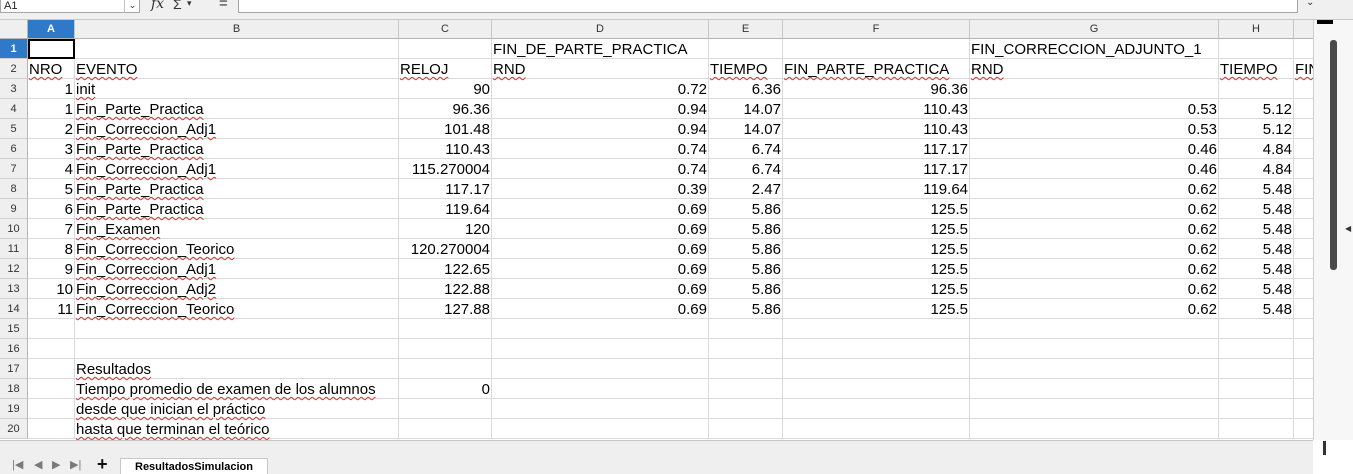 This screenshot has width=1353, height=474. Describe the element at coordinates (1094, 49) in the screenshot. I see `cell-g1: FIN_CORRECCION_ADJUNTO_1` at that location.